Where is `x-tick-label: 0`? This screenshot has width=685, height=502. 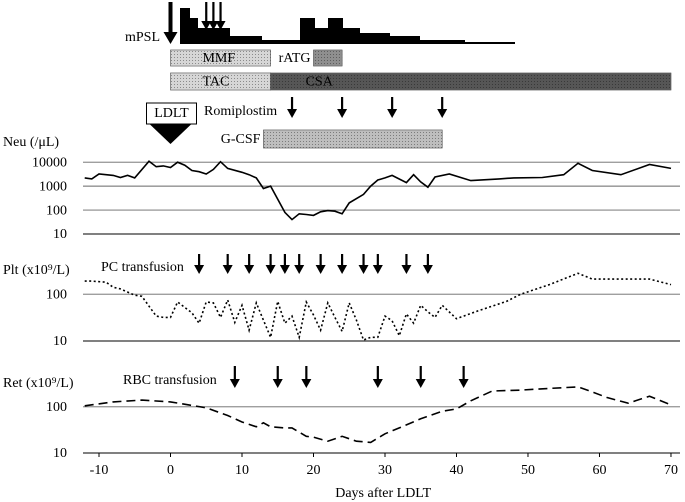 x-tick-label: 0 is located at coordinates (170, 470).